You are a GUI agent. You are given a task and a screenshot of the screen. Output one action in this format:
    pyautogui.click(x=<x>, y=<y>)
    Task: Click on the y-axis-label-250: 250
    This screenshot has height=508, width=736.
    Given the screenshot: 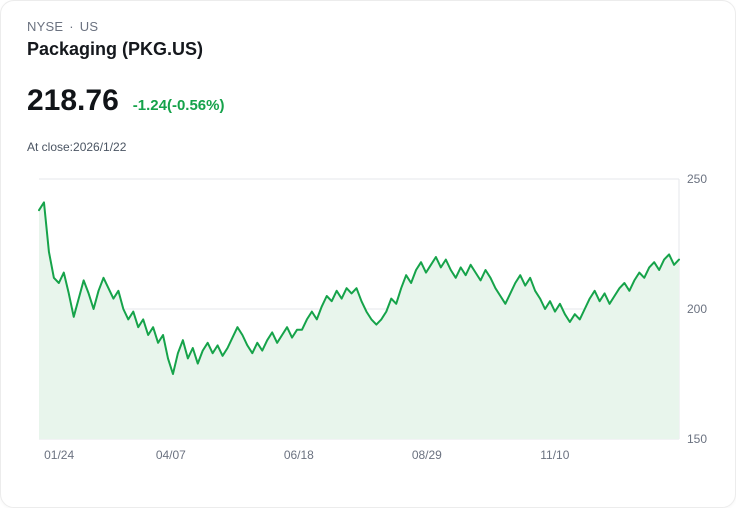 What is the action you would take?
    pyautogui.click(x=697, y=179)
    